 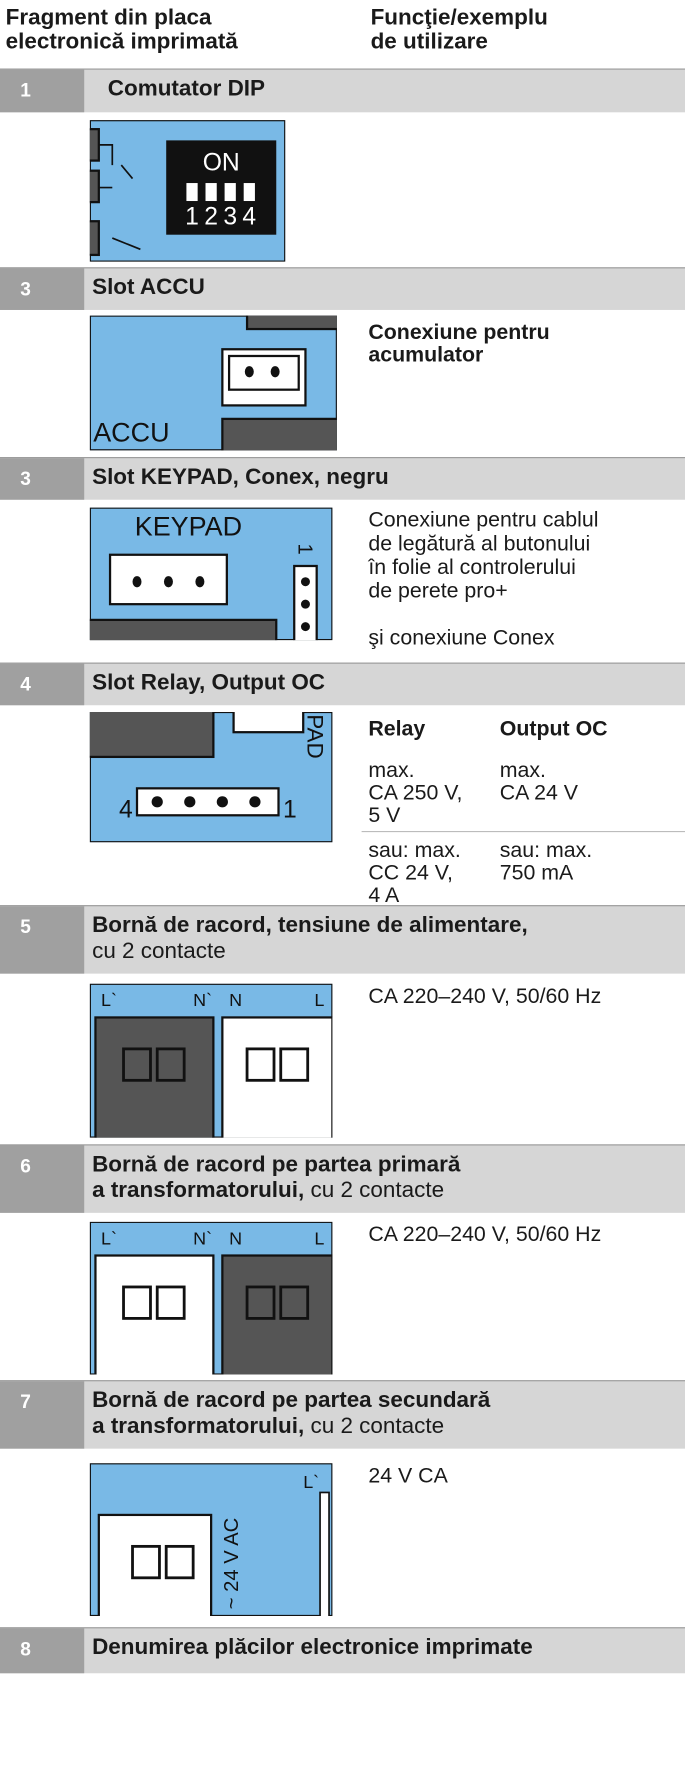 What do you see at coordinates (342, 288) in the screenshot?
I see `row-bar: 3 Slot ACCU` at bounding box center [342, 288].